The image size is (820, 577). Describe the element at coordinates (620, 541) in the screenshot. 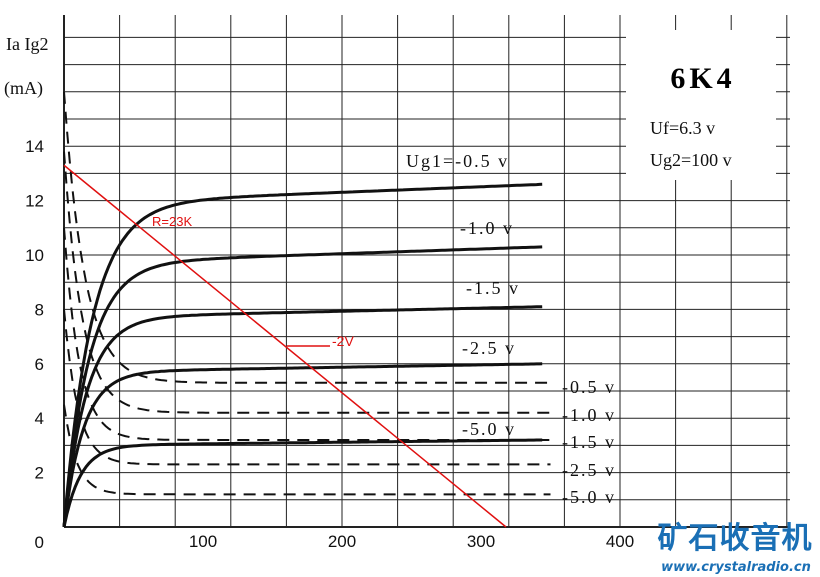

I see `x-tick-label: 400` at that location.